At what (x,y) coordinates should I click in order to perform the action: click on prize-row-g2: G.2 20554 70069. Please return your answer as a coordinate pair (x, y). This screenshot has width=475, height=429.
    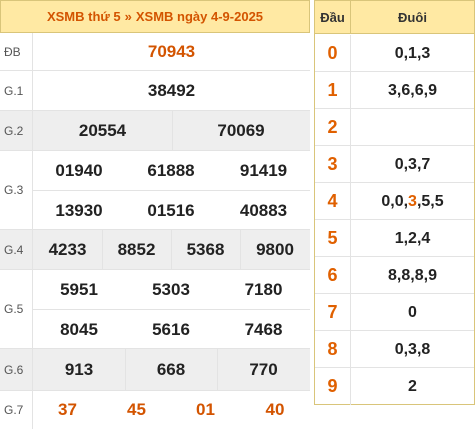
    Looking at the image, I should click on (155, 131).